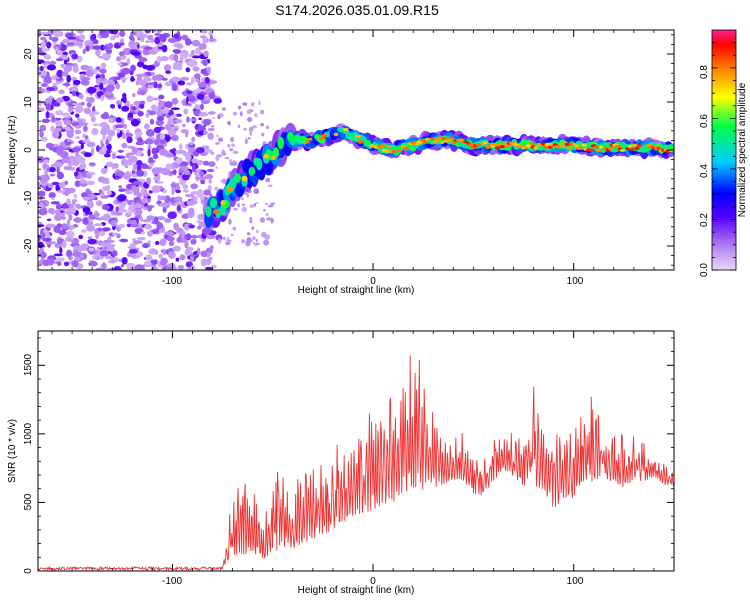  What do you see at coordinates (28, 364) in the screenshot?
I see `bottom-y-tick-label: 1500` at bounding box center [28, 364].